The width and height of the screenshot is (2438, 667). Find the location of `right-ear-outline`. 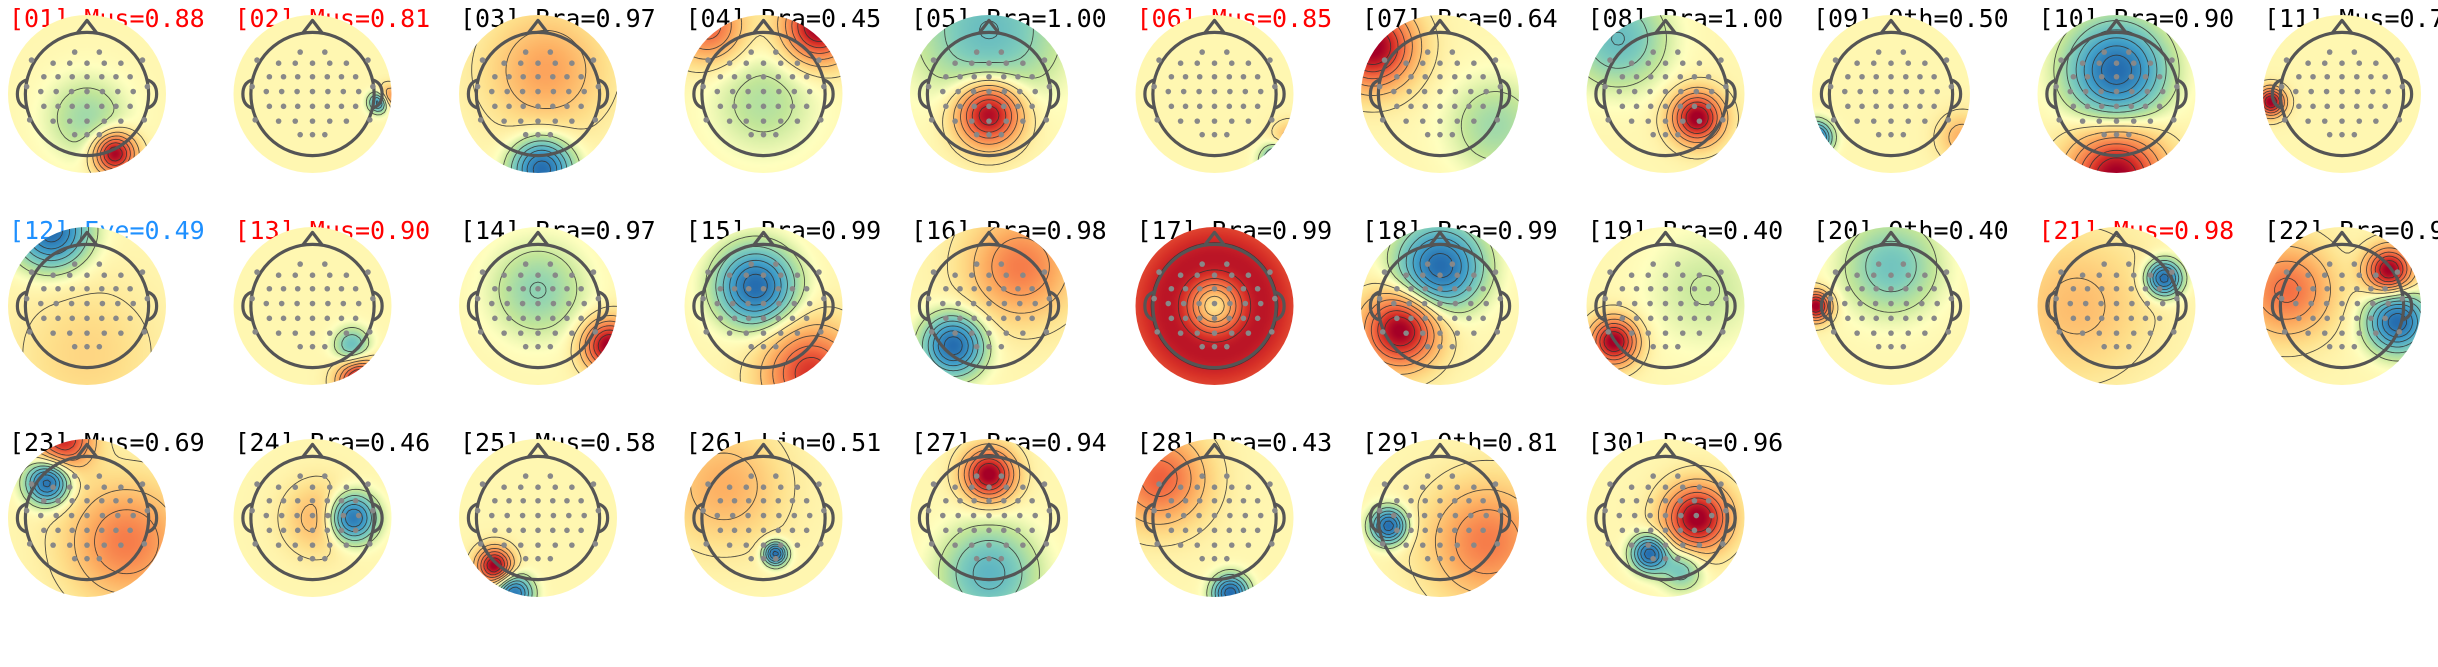

right-ear-outline is located at coordinates (1055, 518).